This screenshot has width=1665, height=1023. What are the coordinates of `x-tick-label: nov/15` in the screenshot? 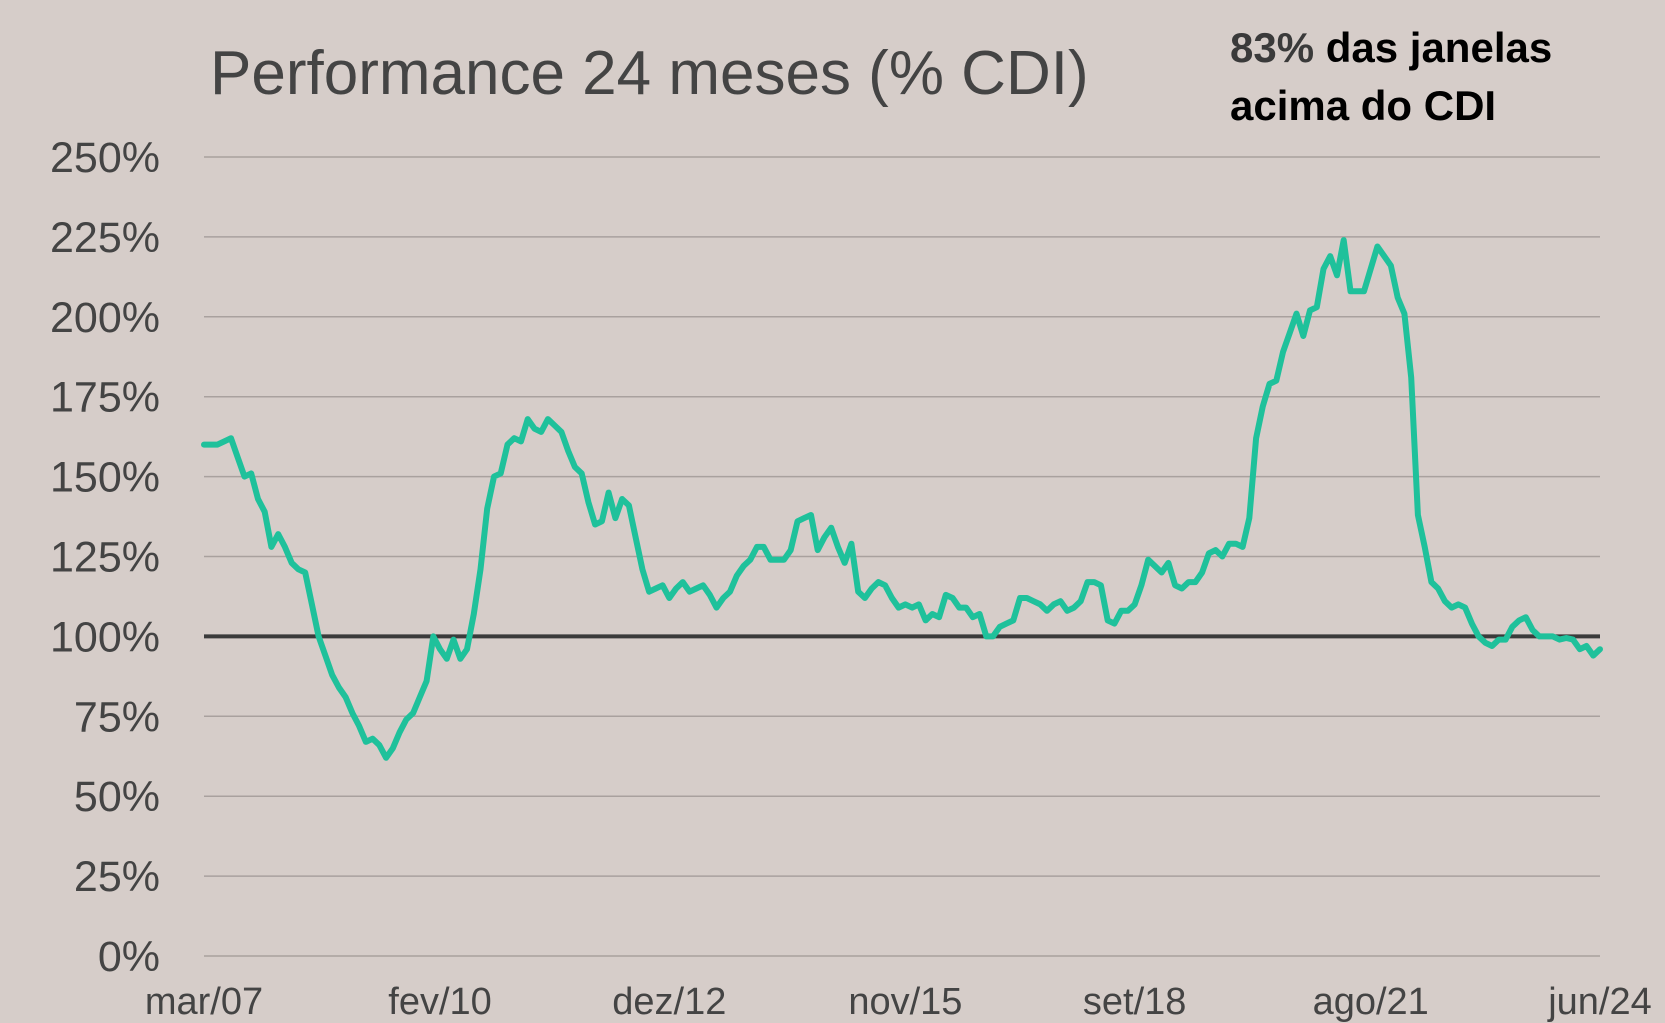 It's located at (905, 1002).